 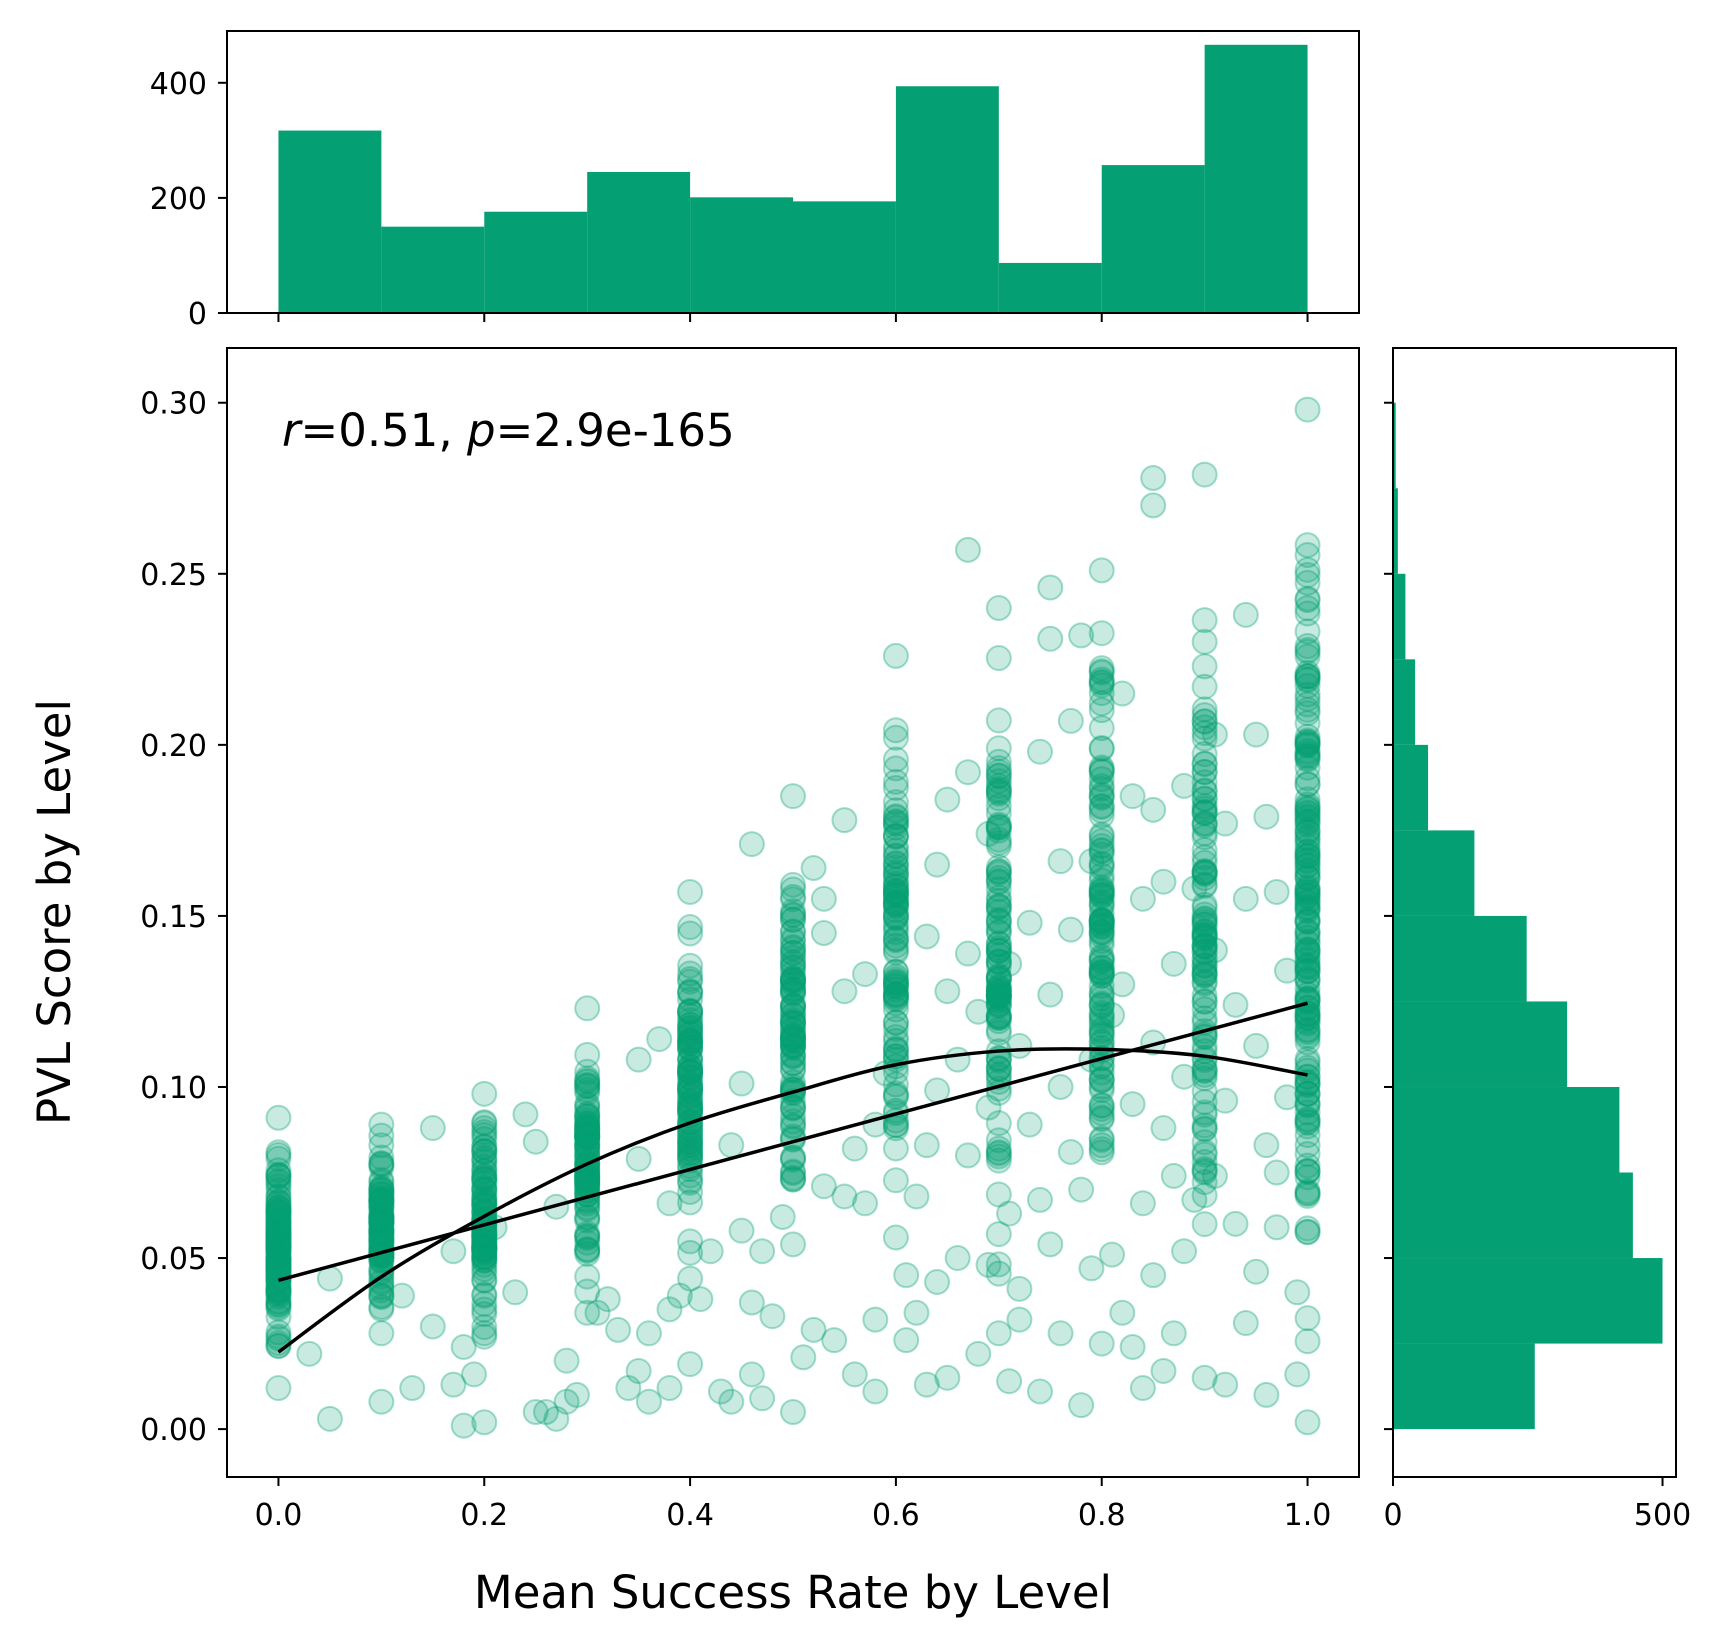 I want to click on x-tick-label: 0.6, so click(x=896, y=1515).